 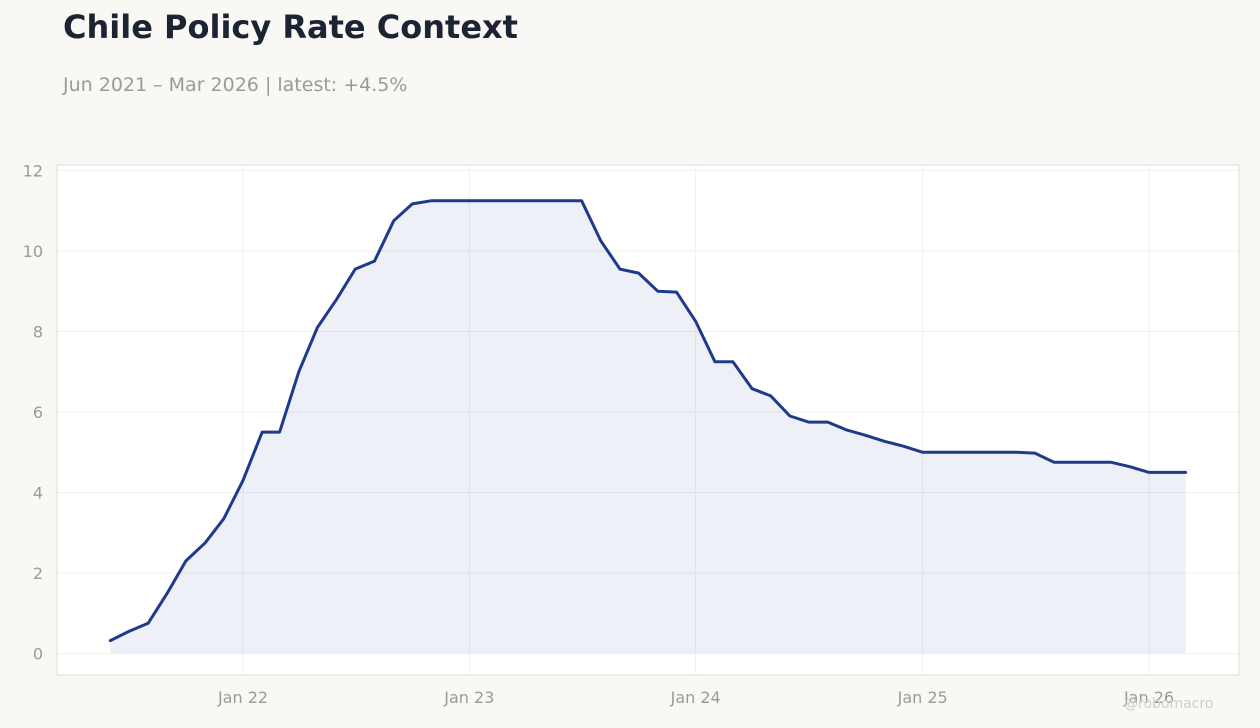 I want to click on y-axis-ticks: 0 2 4 6 8 10 12, so click(x=33, y=413).